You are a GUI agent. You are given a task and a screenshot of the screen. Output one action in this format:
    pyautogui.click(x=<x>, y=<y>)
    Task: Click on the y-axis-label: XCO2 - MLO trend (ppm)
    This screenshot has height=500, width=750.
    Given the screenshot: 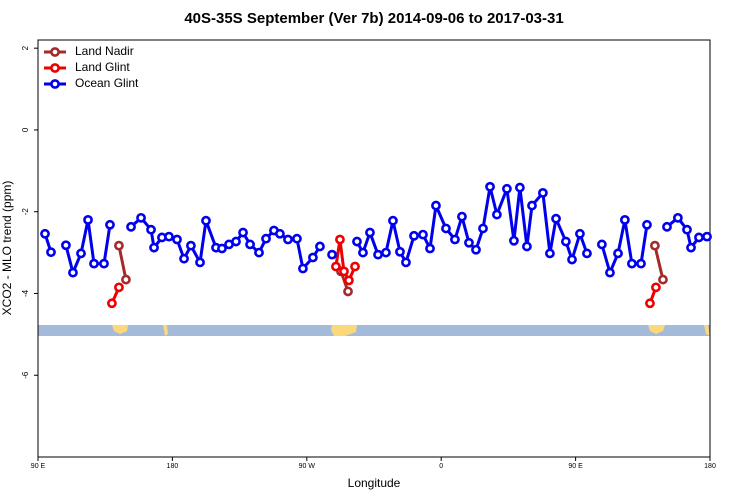 What is the action you would take?
    pyautogui.click(x=7, y=248)
    